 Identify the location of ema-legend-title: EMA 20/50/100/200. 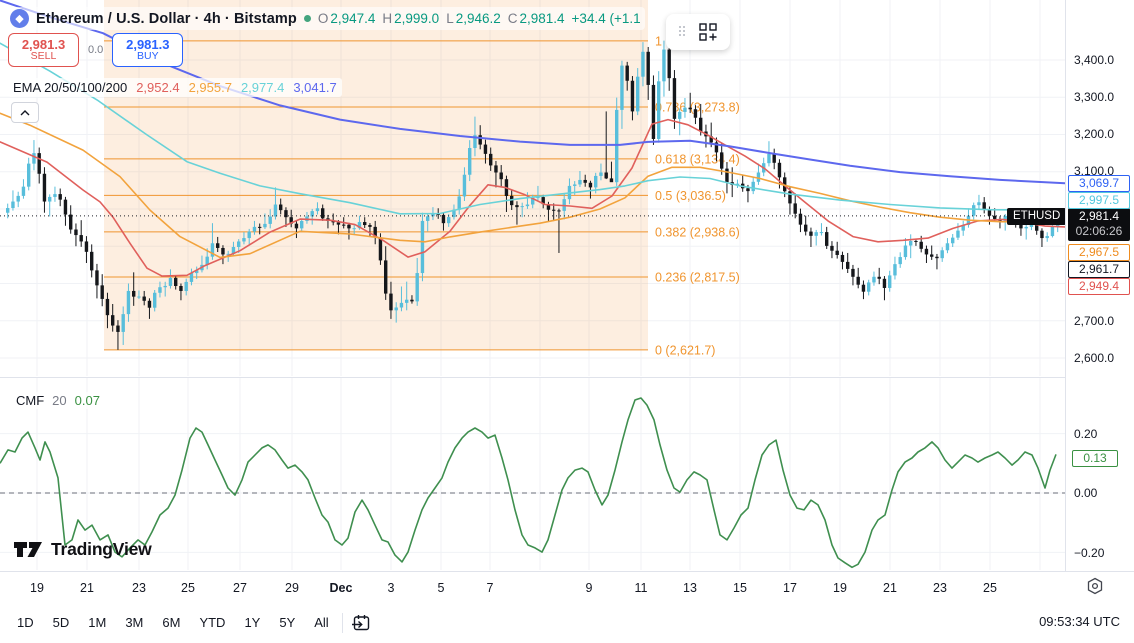
(70, 87).